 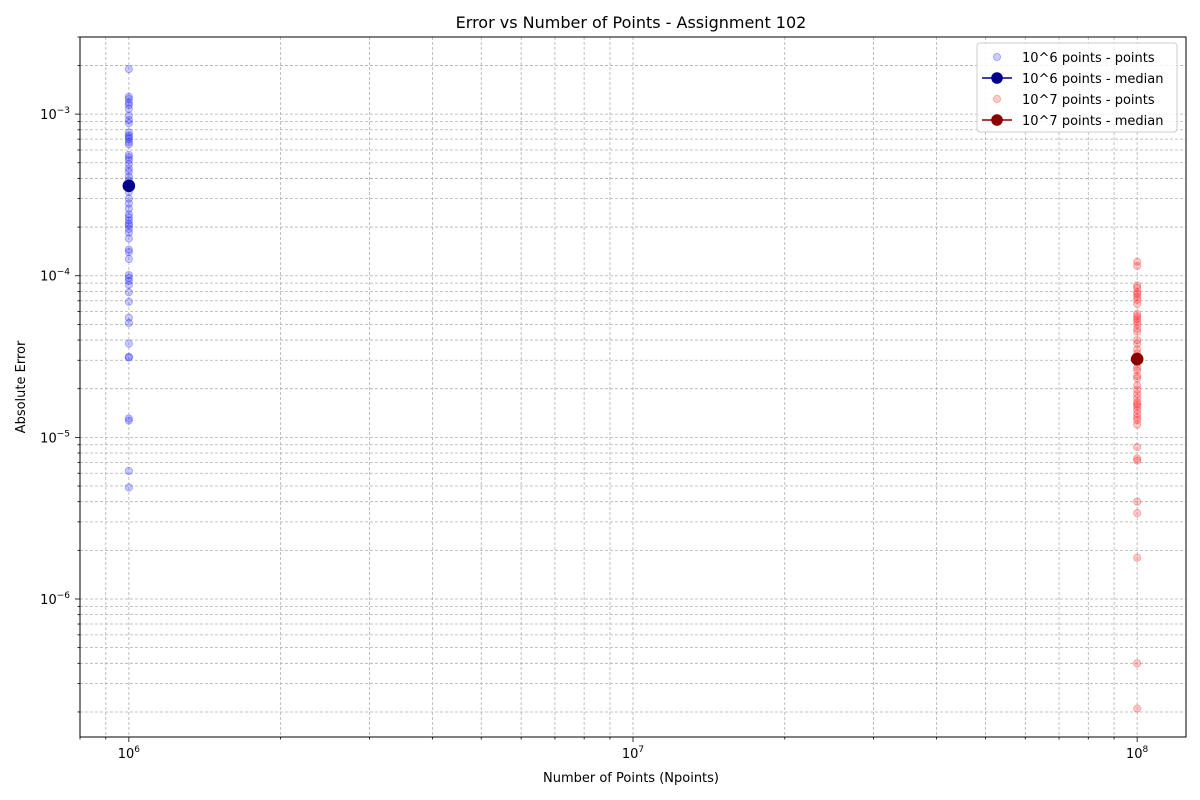 I want to click on legend-box, so click(x=1077, y=87).